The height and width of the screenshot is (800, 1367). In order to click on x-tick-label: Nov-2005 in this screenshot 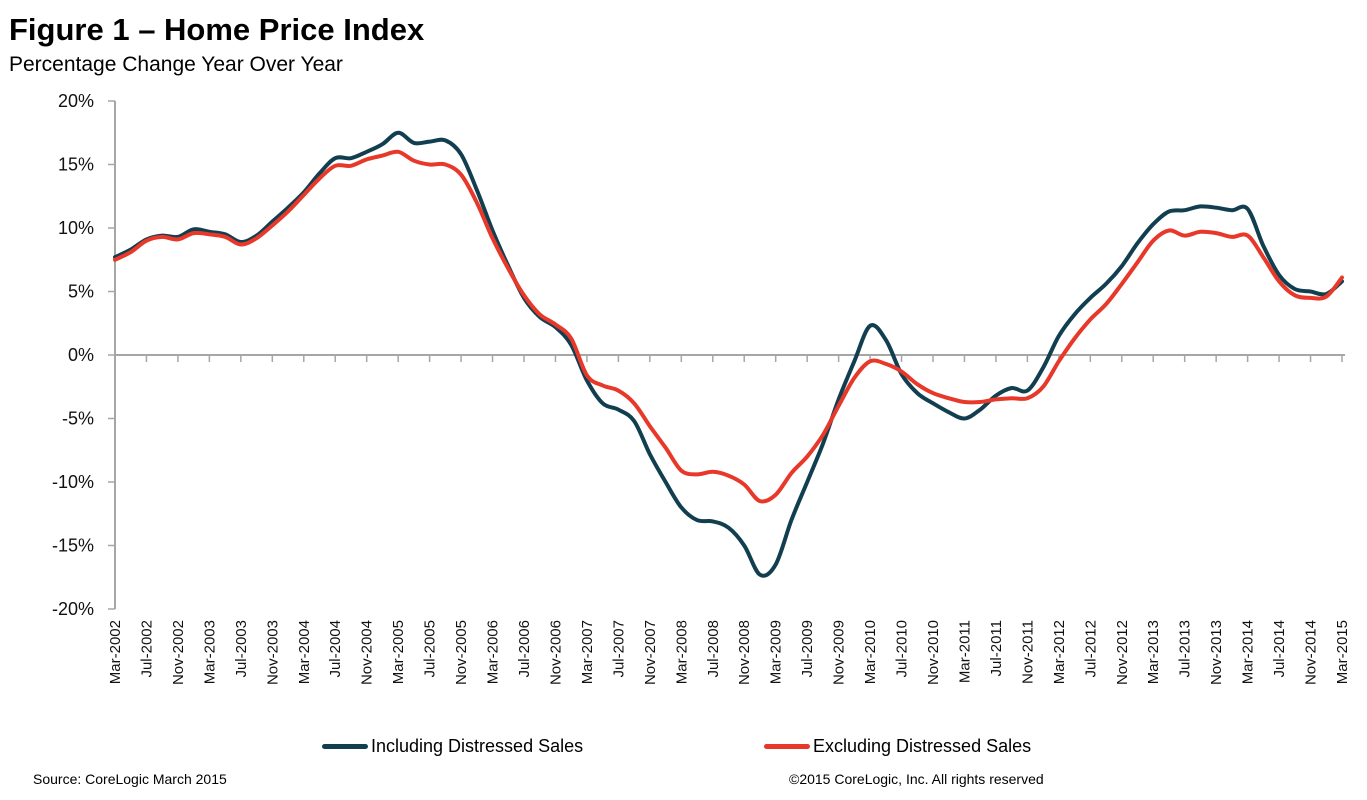, I will do `click(461, 652)`.